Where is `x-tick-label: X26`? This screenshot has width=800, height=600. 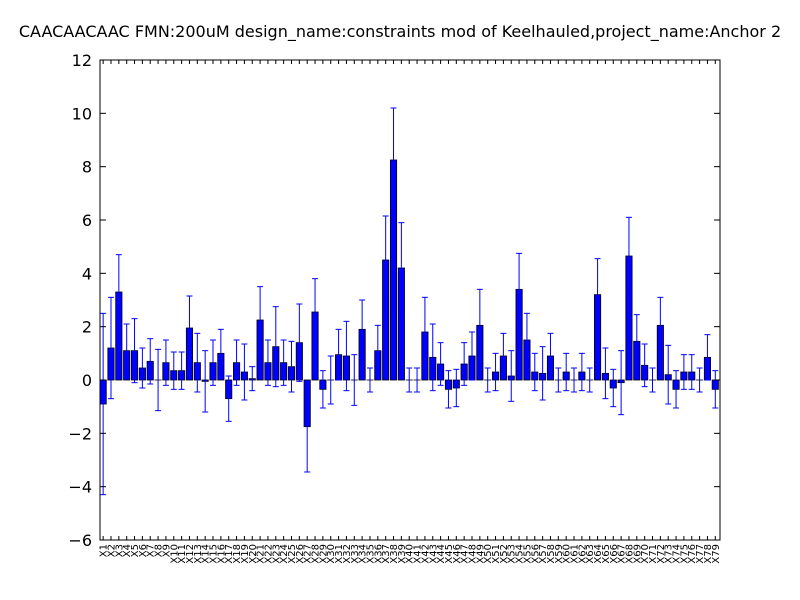 x-tick-label: X26 is located at coordinates (300, 554).